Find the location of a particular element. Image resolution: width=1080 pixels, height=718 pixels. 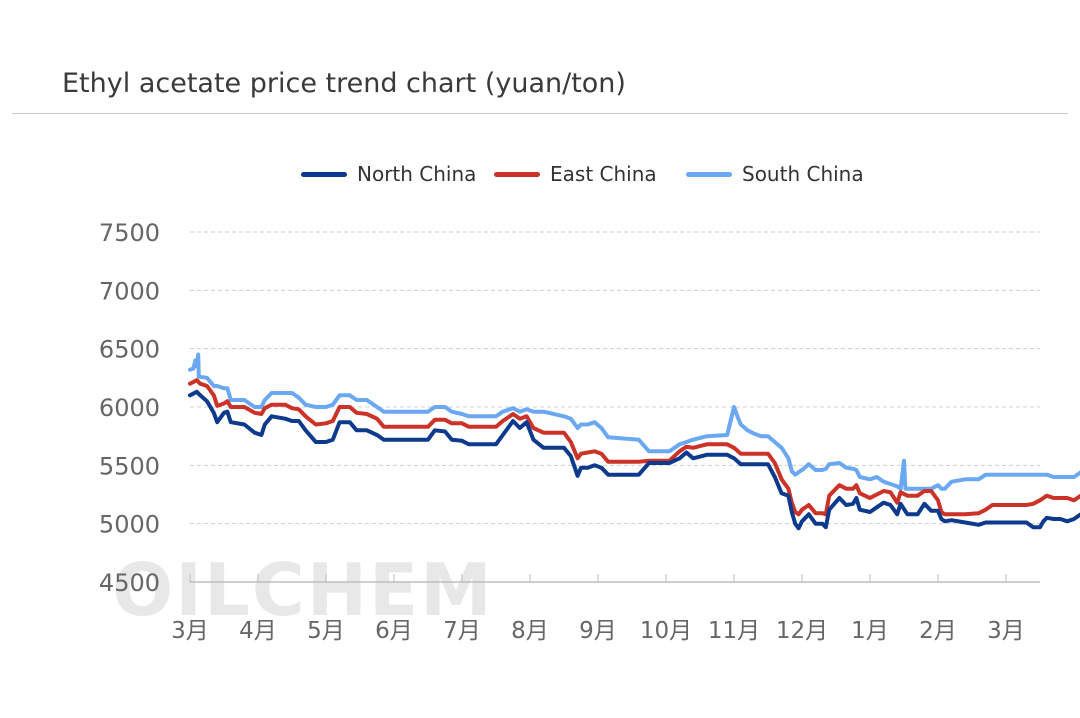

x-tick-label-7: 10月 is located at coordinates (666, 631).